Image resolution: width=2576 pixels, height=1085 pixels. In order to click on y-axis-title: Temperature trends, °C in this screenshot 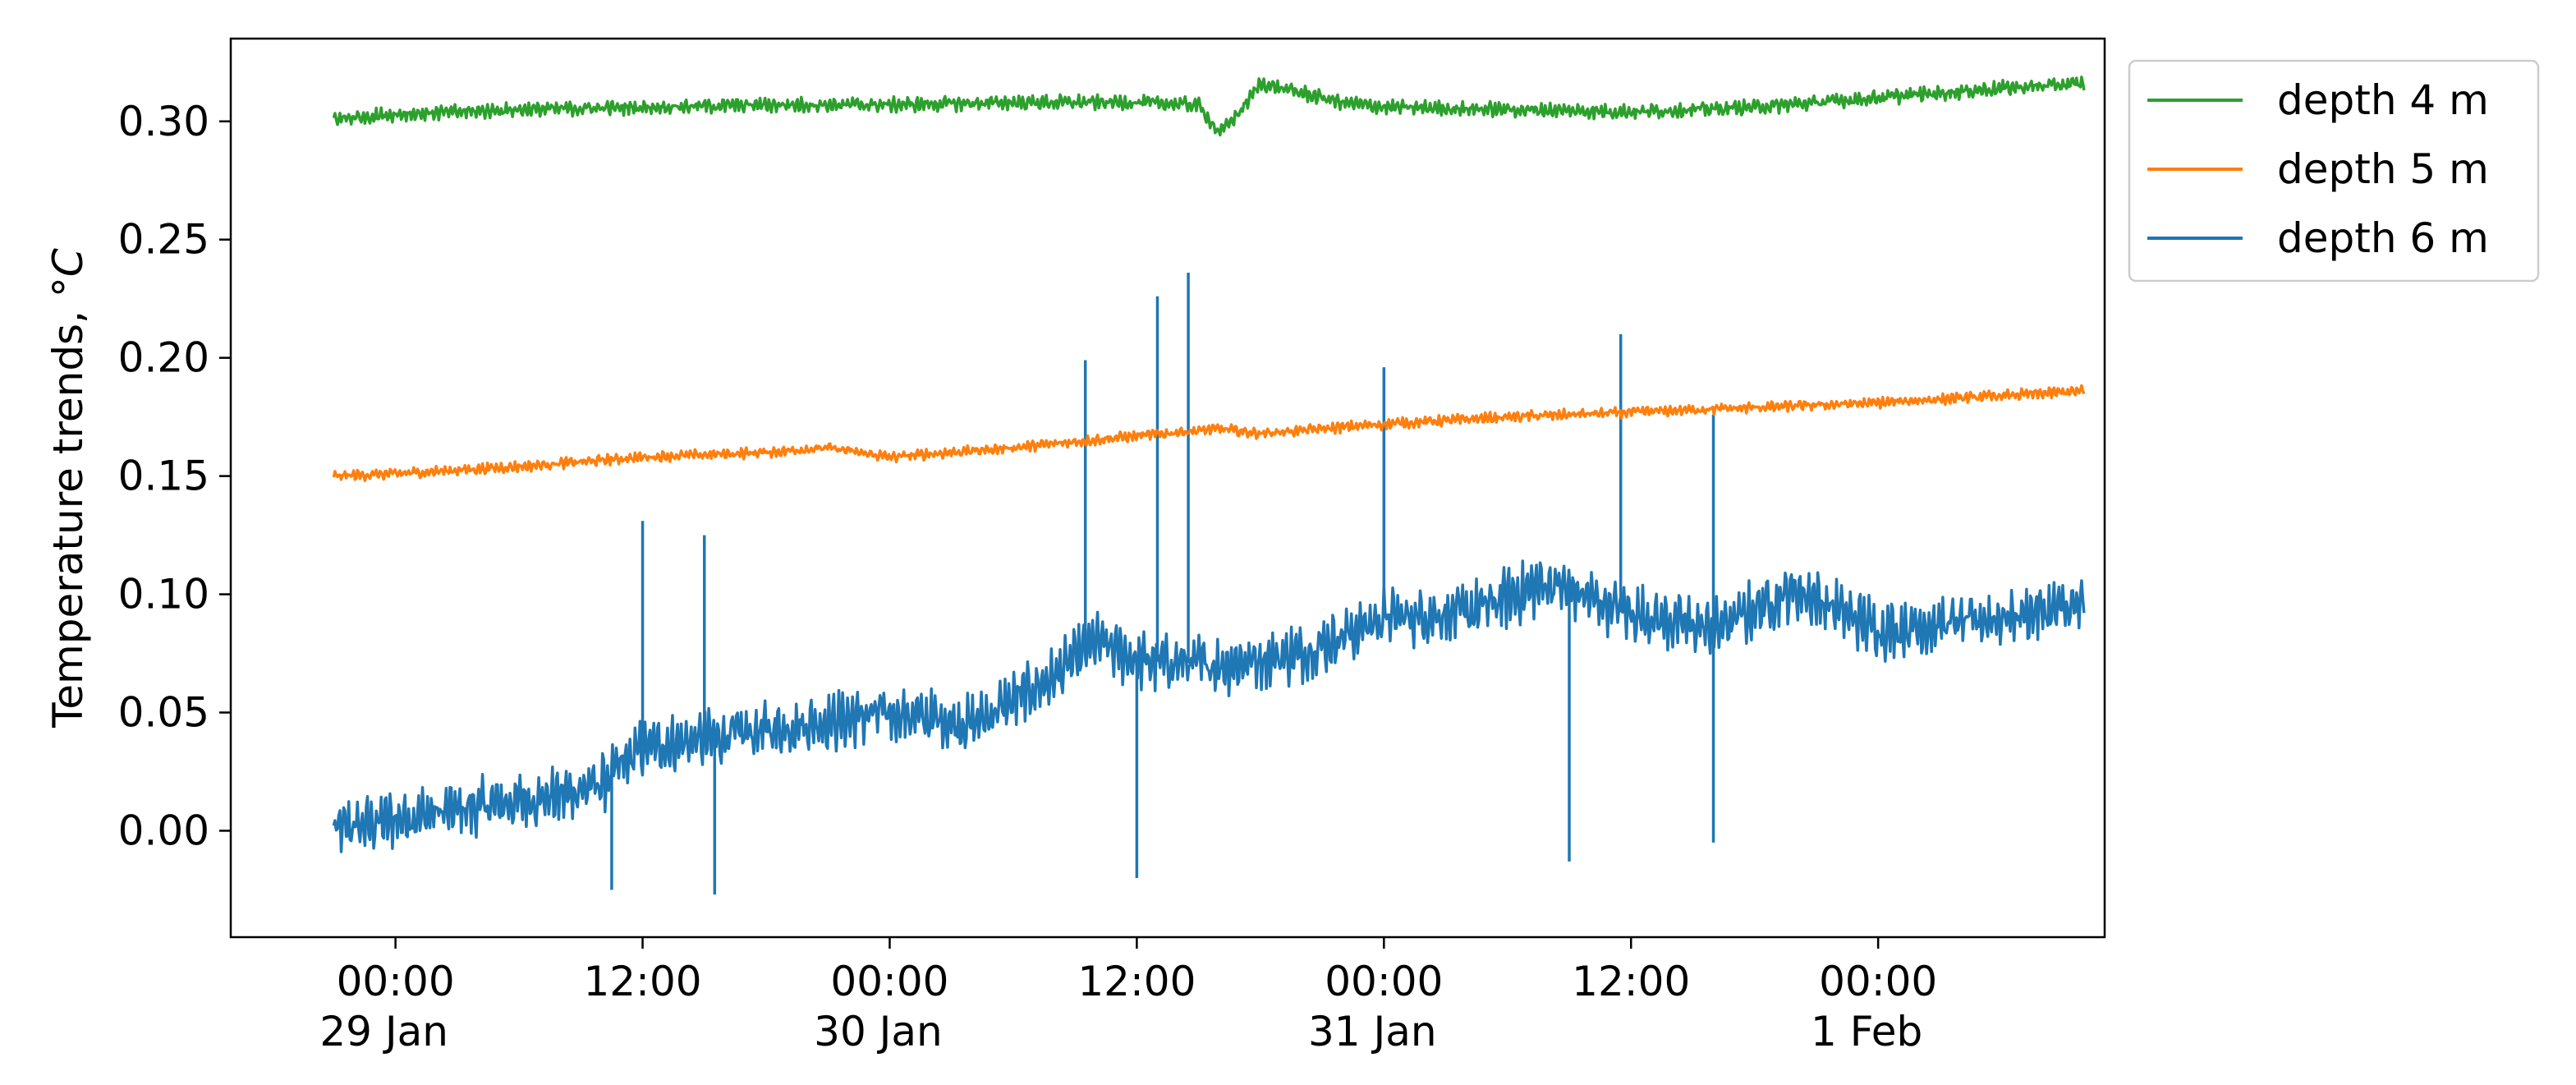, I will do `click(68, 489)`.